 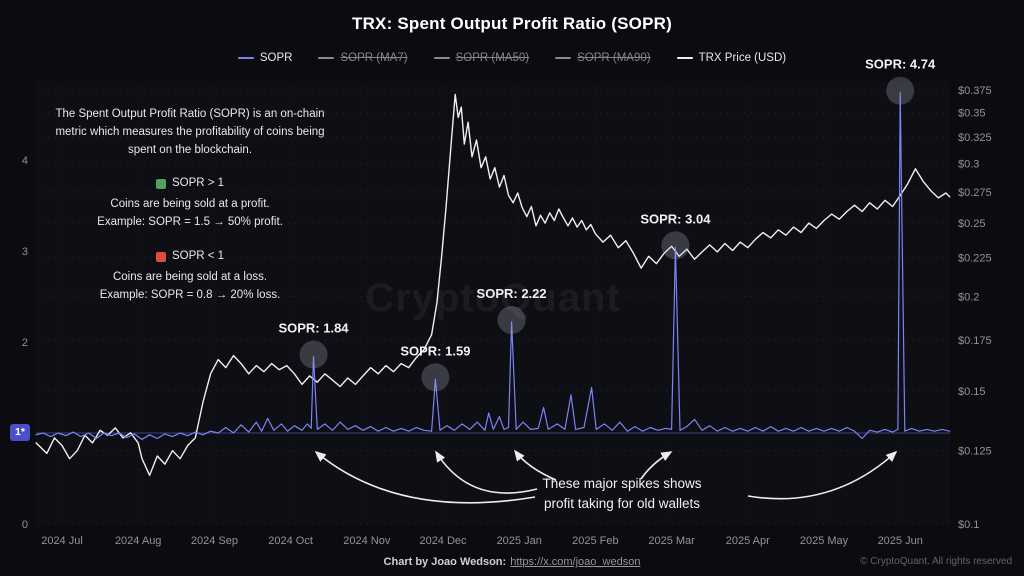 What do you see at coordinates (512, 23) in the screenshot?
I see `chart-title: TRX: Spent Output Profit Ratio (SOPR)` at bounding box center [512, 23].